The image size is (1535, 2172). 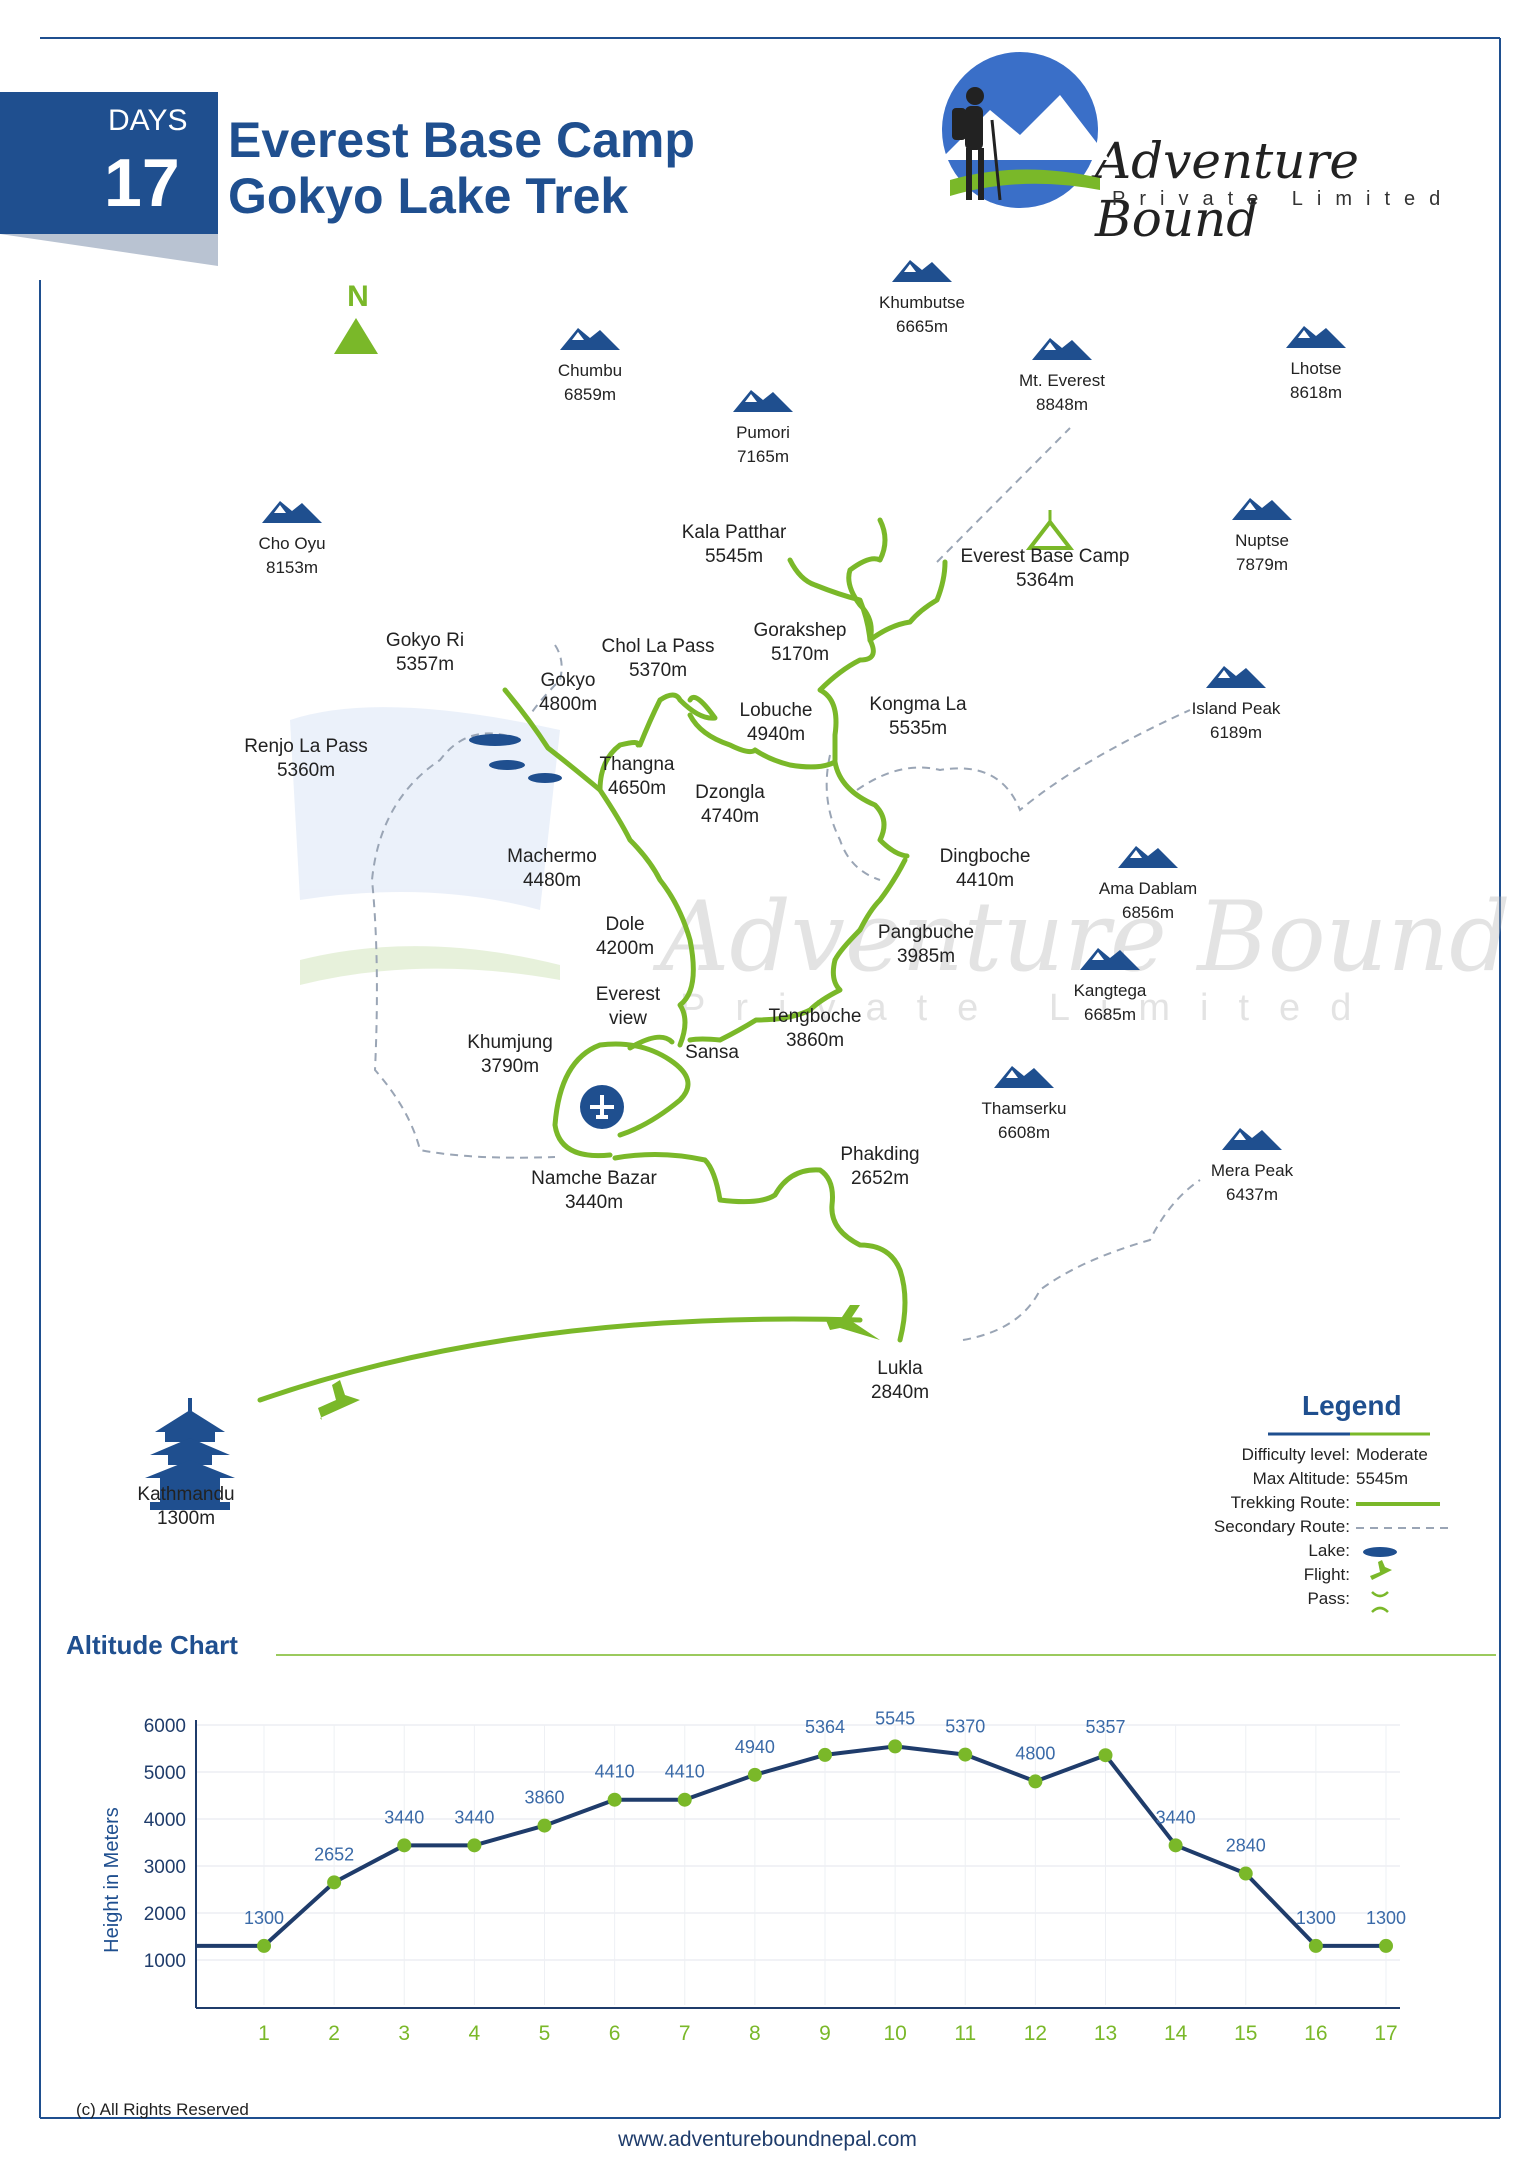 What do you see at coordinates (1352, 1405) in the screenshot?
I see `legend-title: Legend` at bounding box center [1352, 1405].